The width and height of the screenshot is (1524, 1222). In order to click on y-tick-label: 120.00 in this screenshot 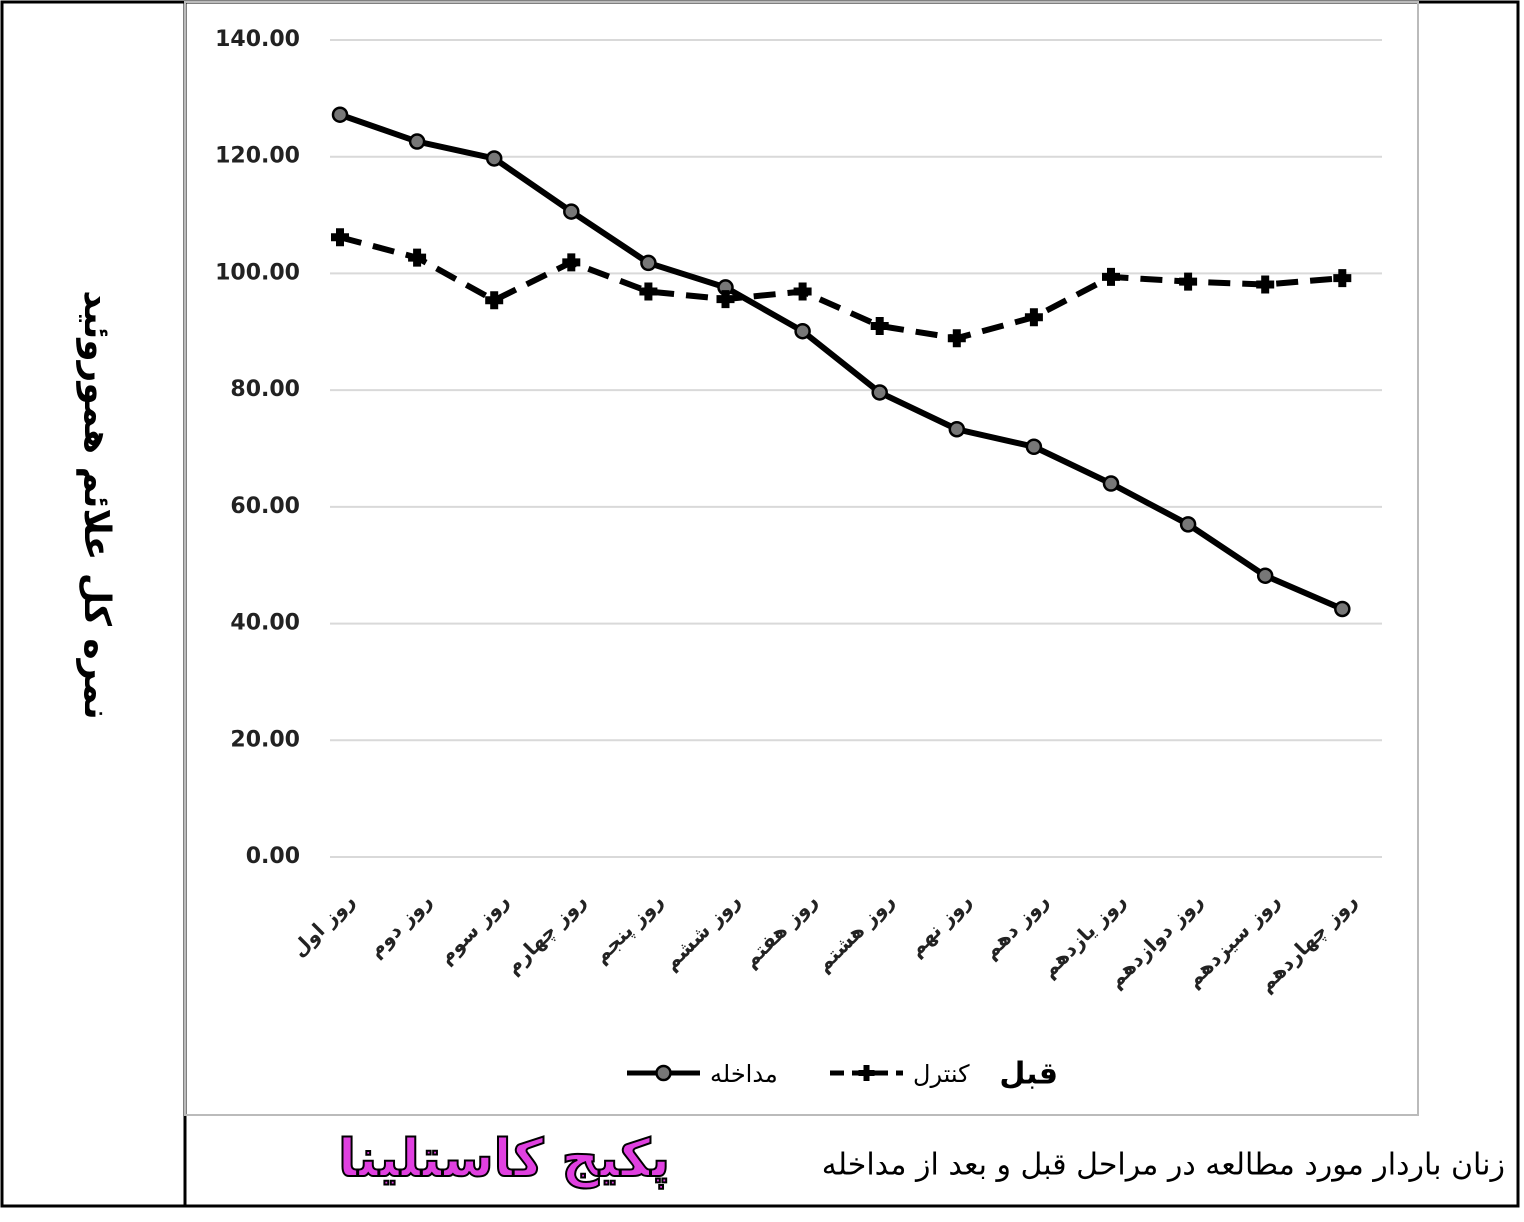, I will do `click(257, 156)`.